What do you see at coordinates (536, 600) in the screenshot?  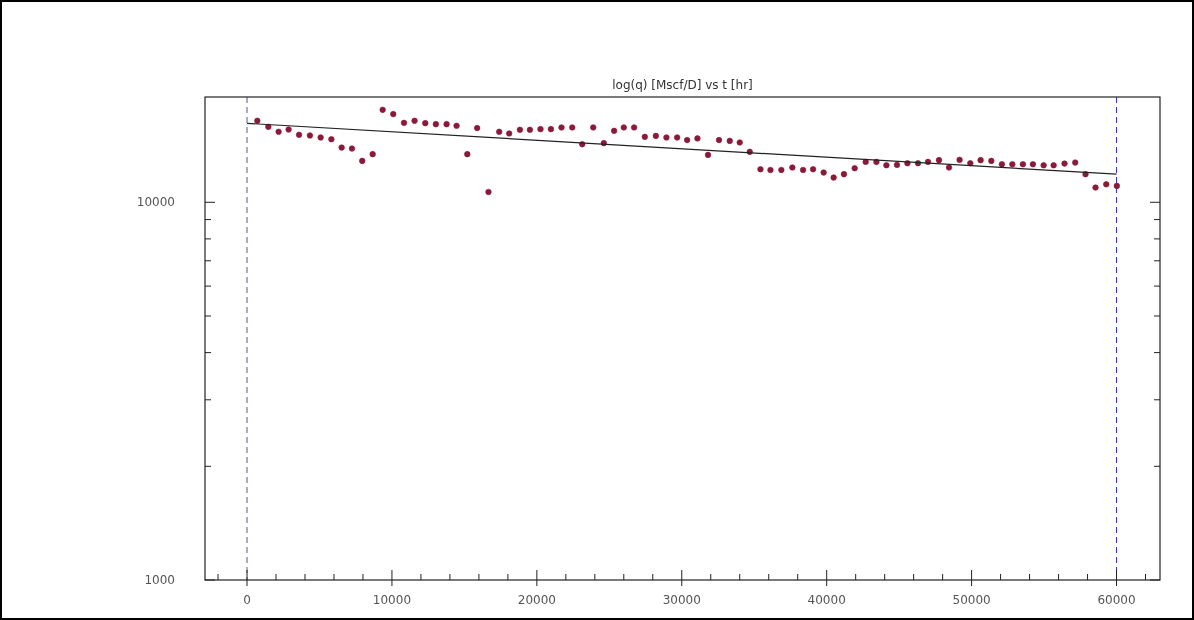 I see `x-tick-label: 20000` at bounding box center [536, 600].